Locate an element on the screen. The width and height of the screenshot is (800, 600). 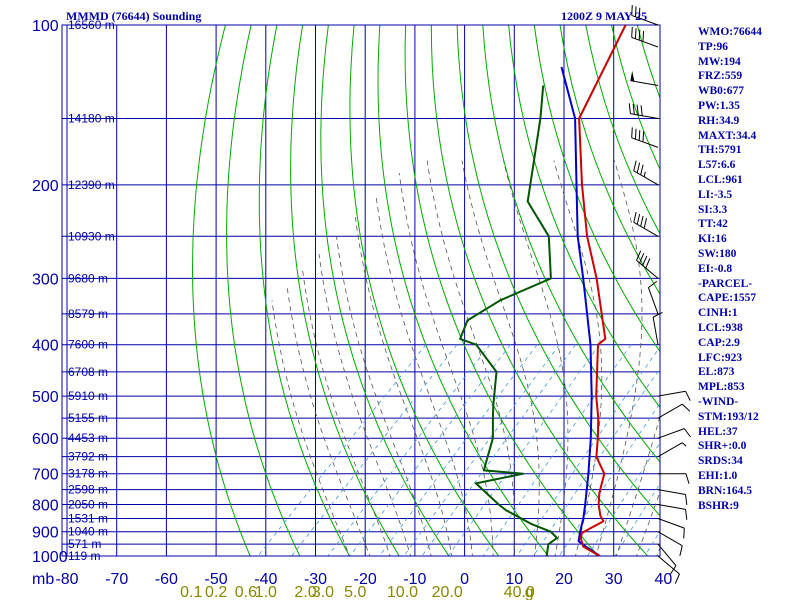
height-label: 5155 m is located at coordinates (88, 418).